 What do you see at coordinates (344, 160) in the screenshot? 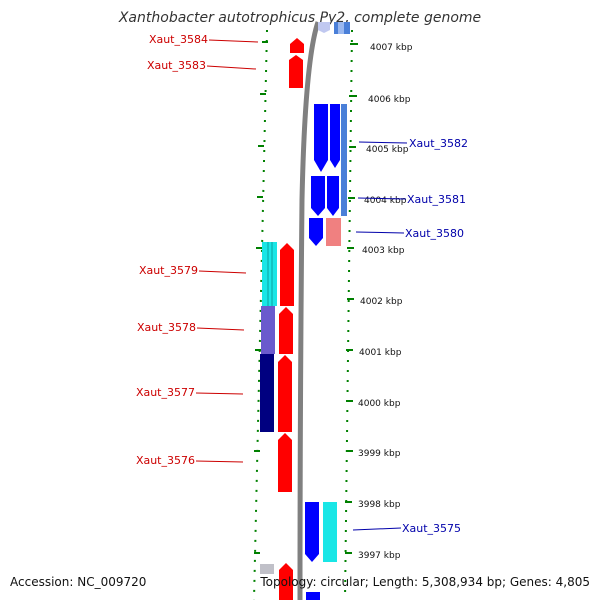
I see `gene-lightblue-strip` at bounding box center [344, 160].